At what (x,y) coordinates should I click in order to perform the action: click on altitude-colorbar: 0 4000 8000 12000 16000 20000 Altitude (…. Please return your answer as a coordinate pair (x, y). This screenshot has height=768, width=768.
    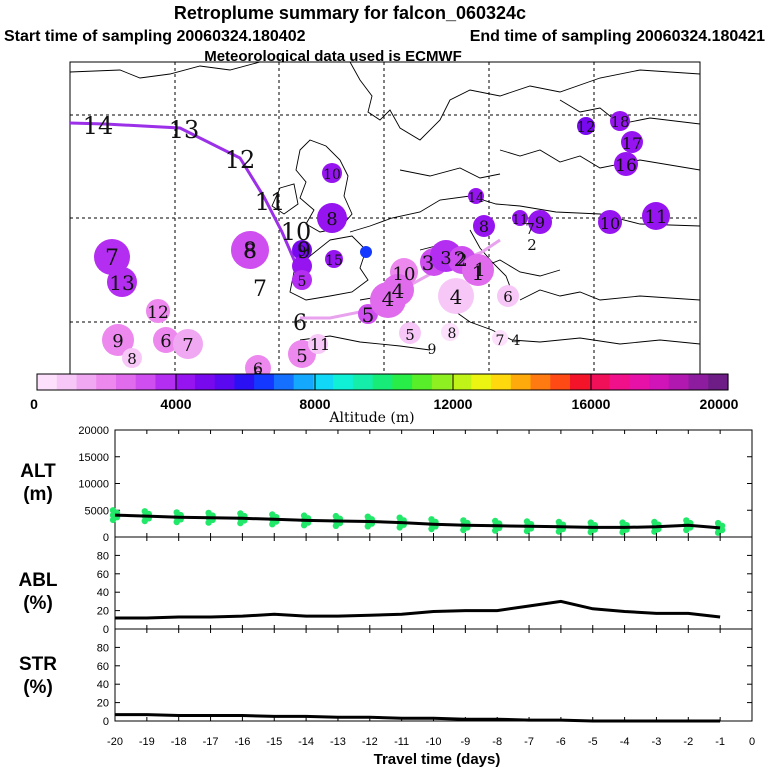
    Looking at the image, I should click on (384, 399).